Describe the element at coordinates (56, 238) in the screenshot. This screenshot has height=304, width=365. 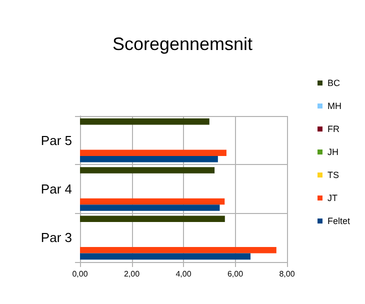
I see `y-tick-label: Par 3` at that location.